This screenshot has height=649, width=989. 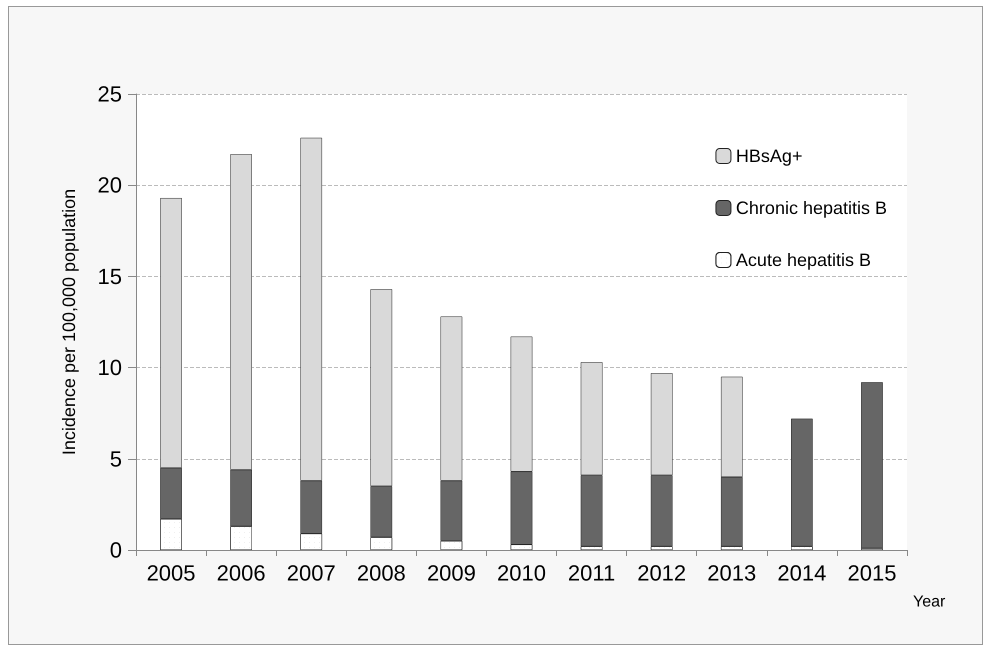 I want to click on y-tick-label: 5, so click(x=116, y=459).